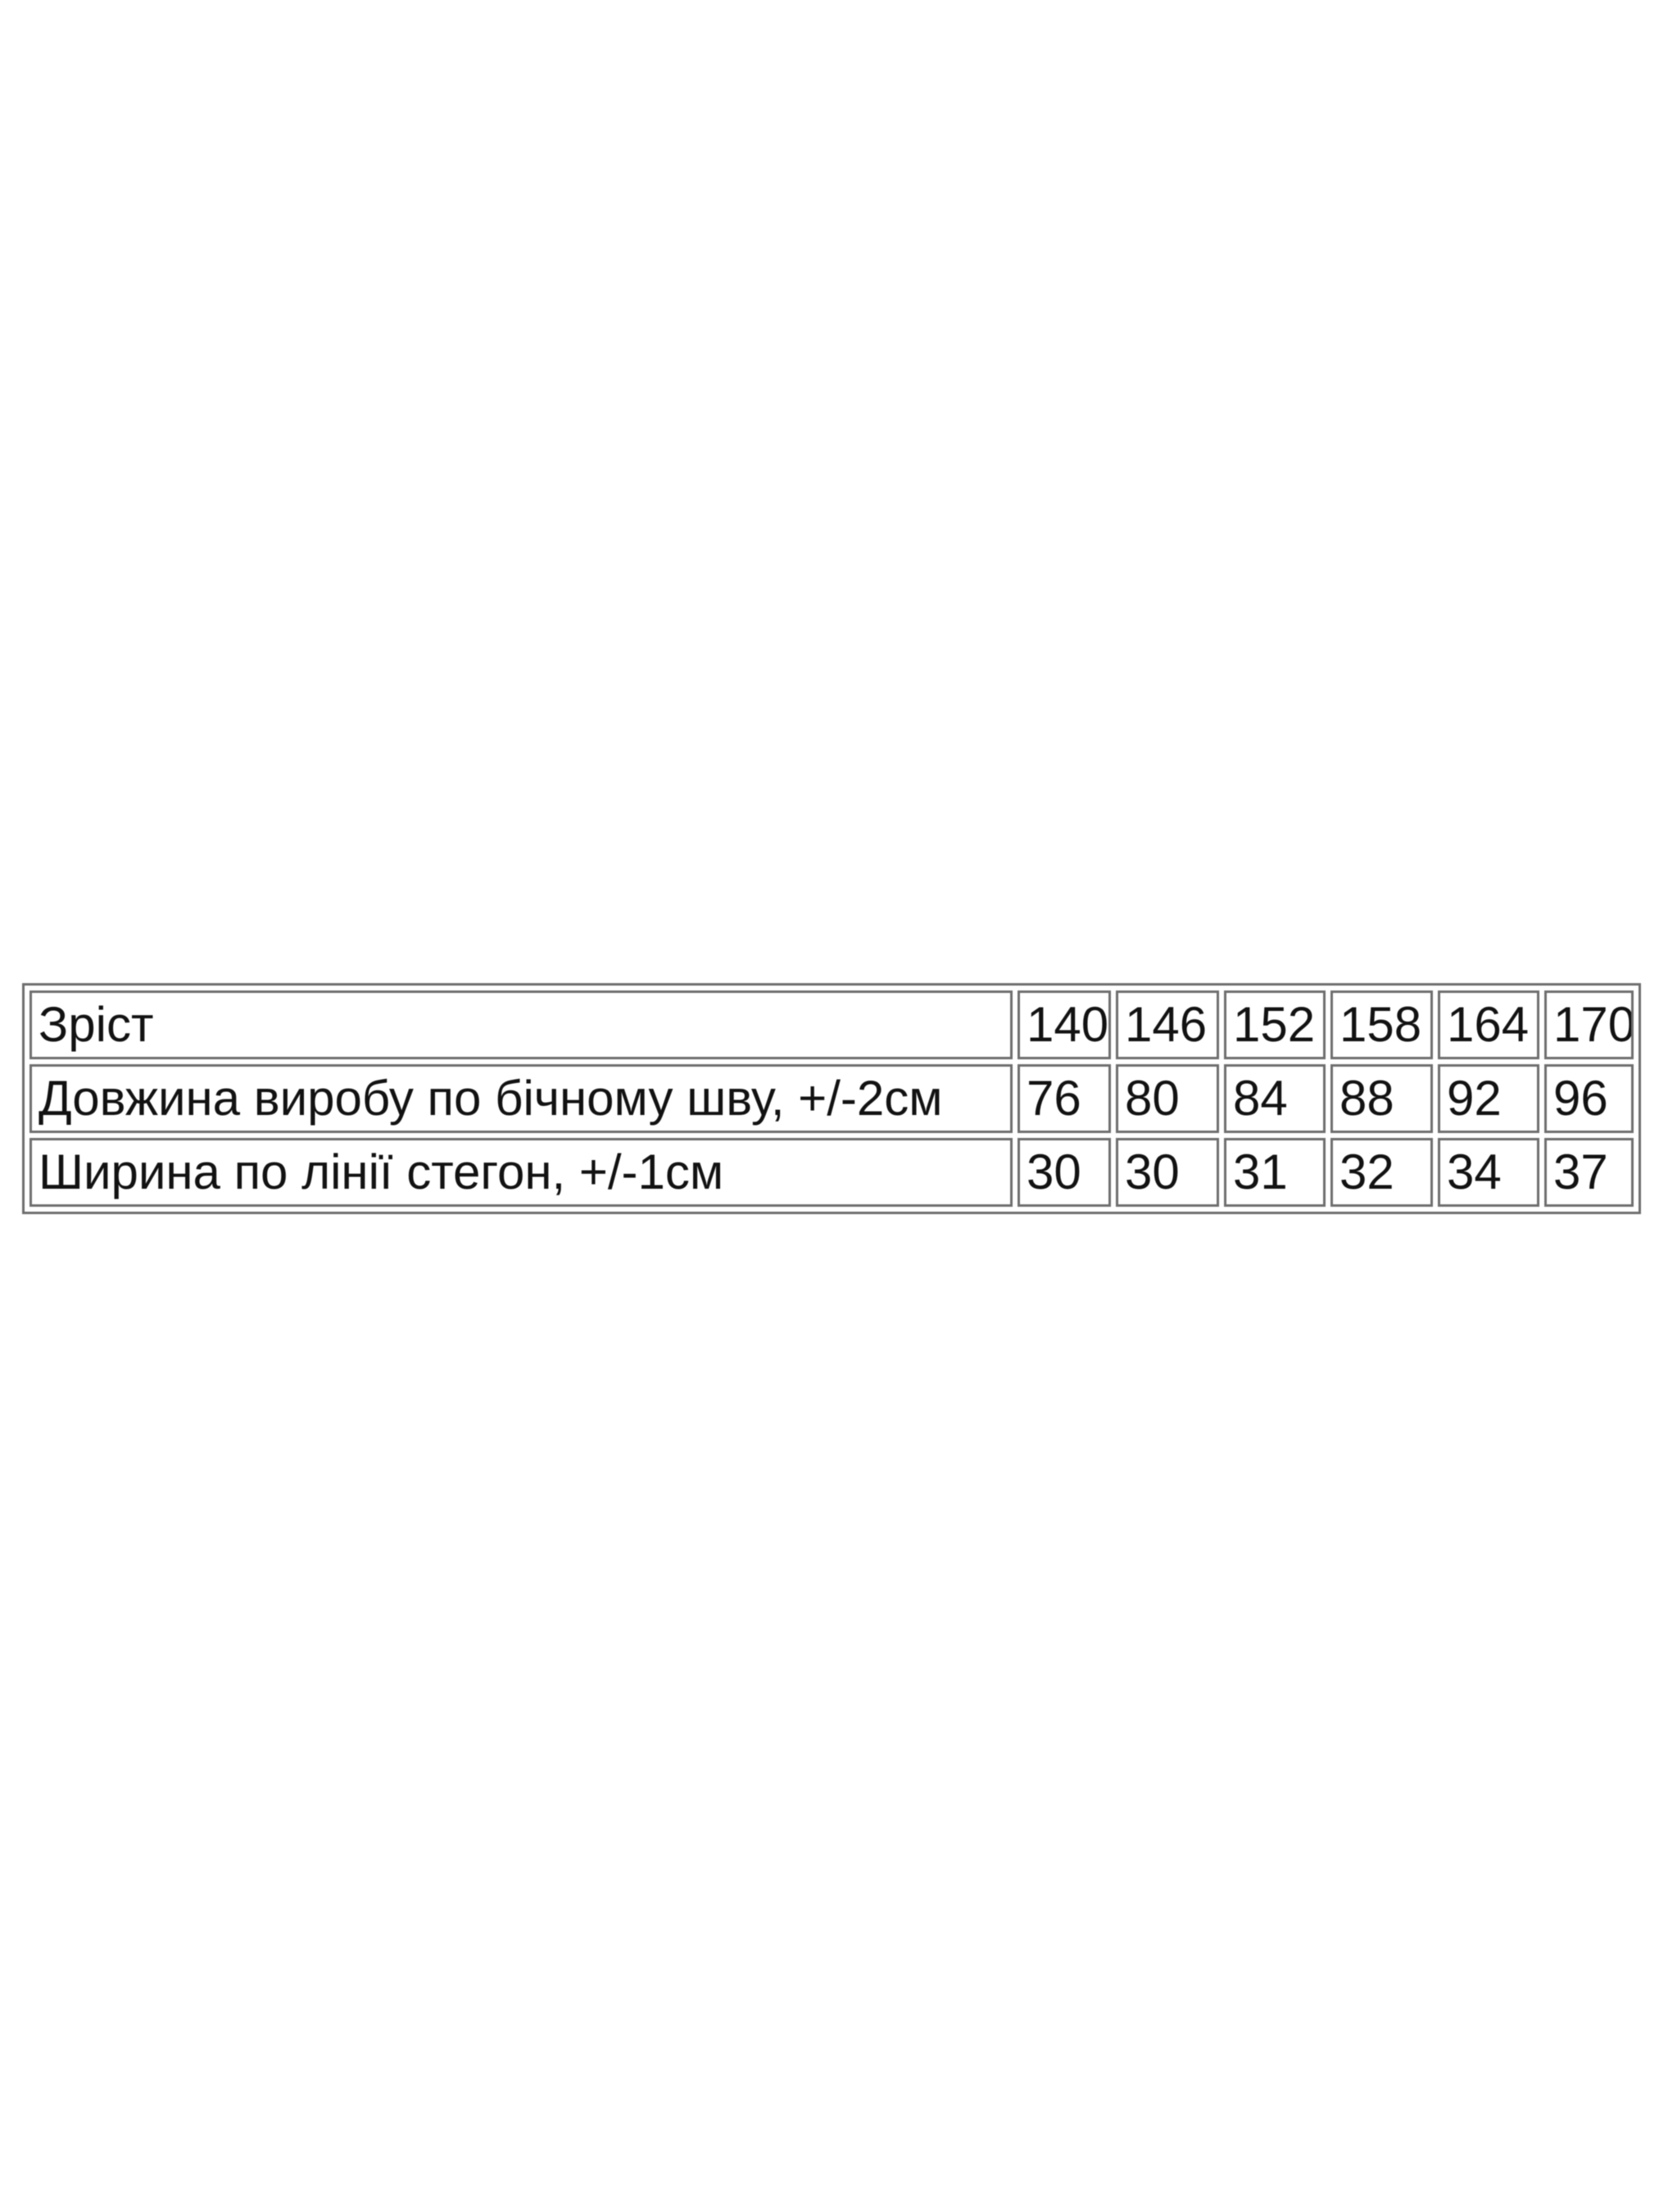  What do you see at coordinates (1589, 1024) in the screenshot?
I see `column-header-cell: 170` at bounding box center [1589, 1024].